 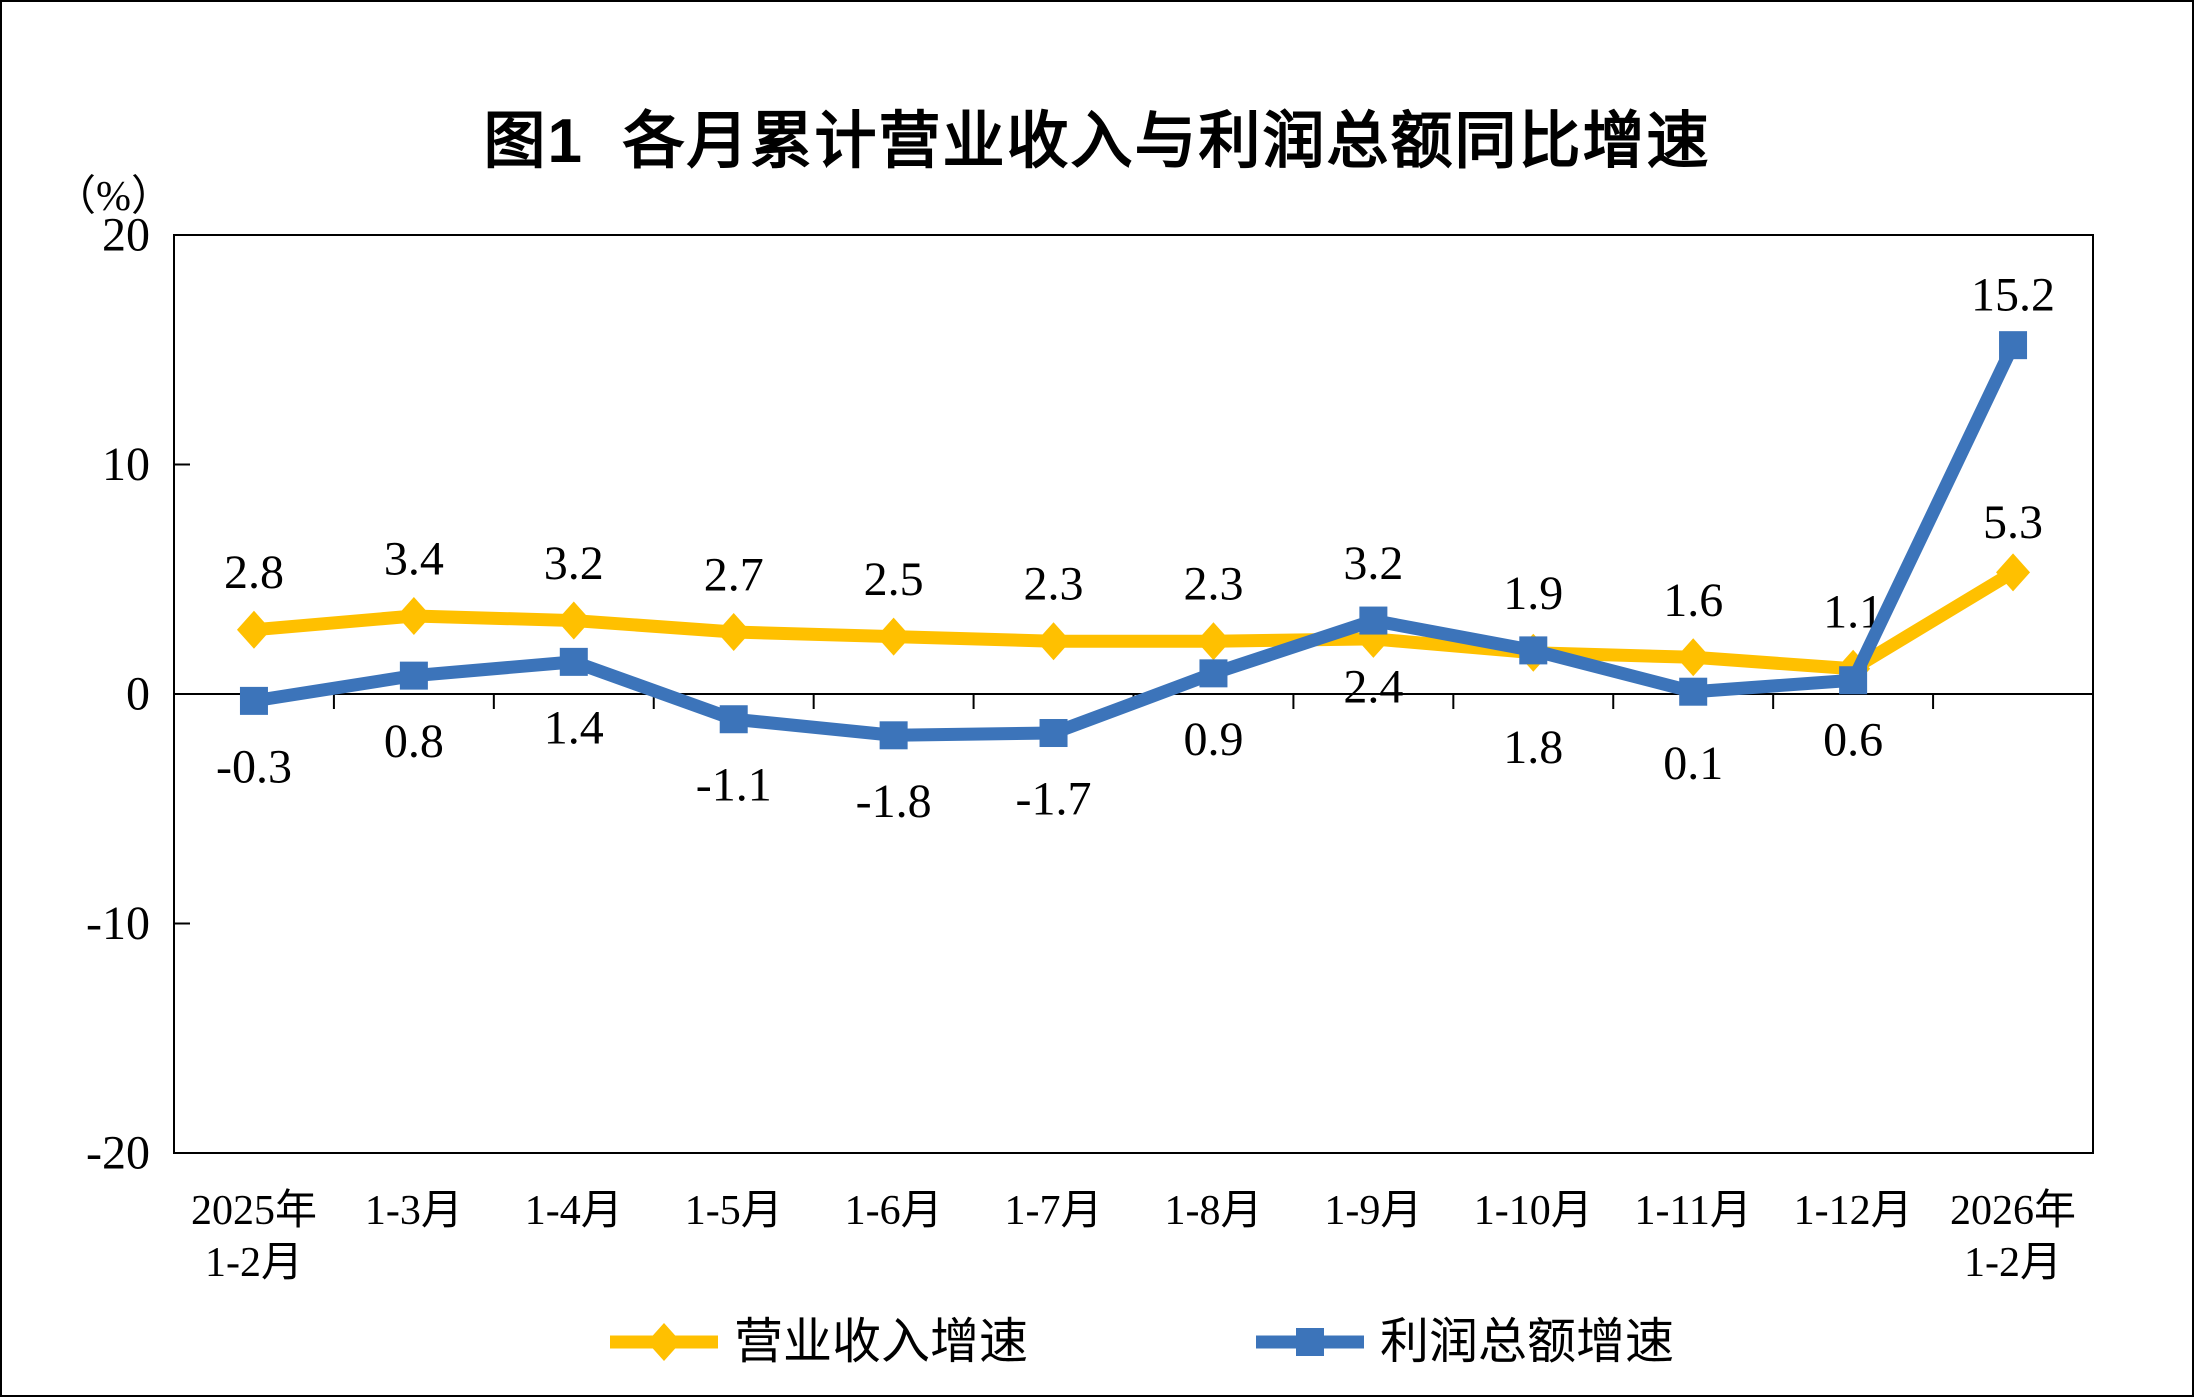 What do you see at coordinates (414, 1211) in the screenshot?
I see `x-axis-label: 1-3月` at bounding box center [414, 1211].